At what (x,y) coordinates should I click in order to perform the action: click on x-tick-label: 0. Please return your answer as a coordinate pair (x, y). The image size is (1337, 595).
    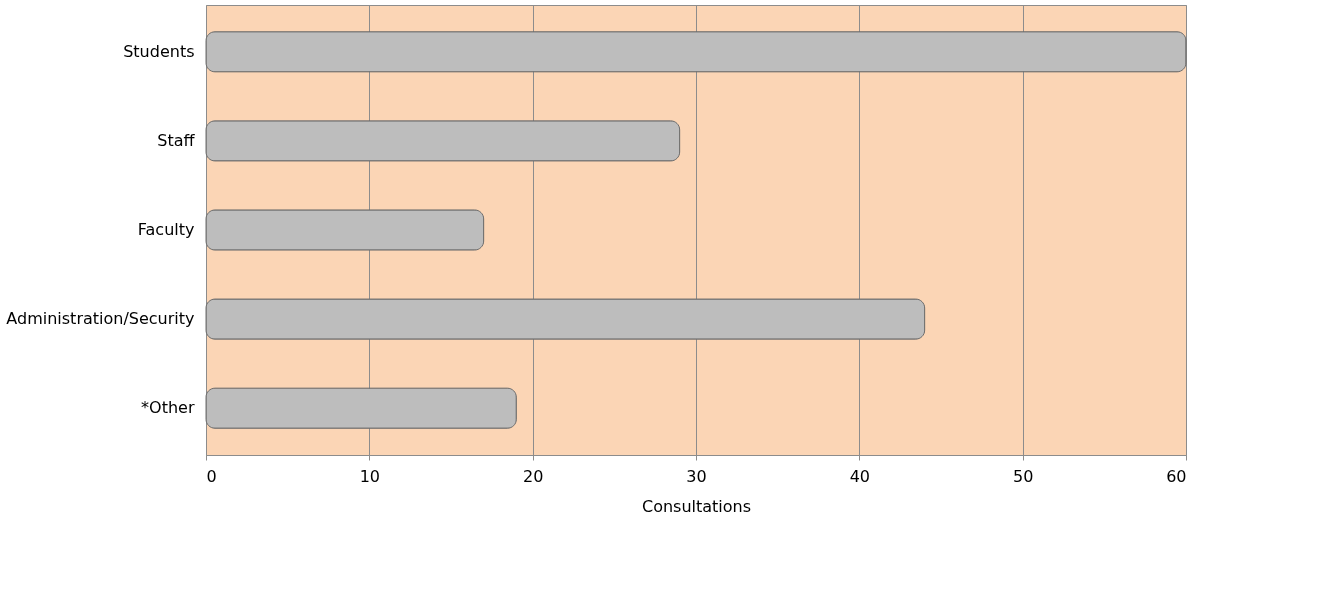
    Looking at the image, I should click on (211, 476).